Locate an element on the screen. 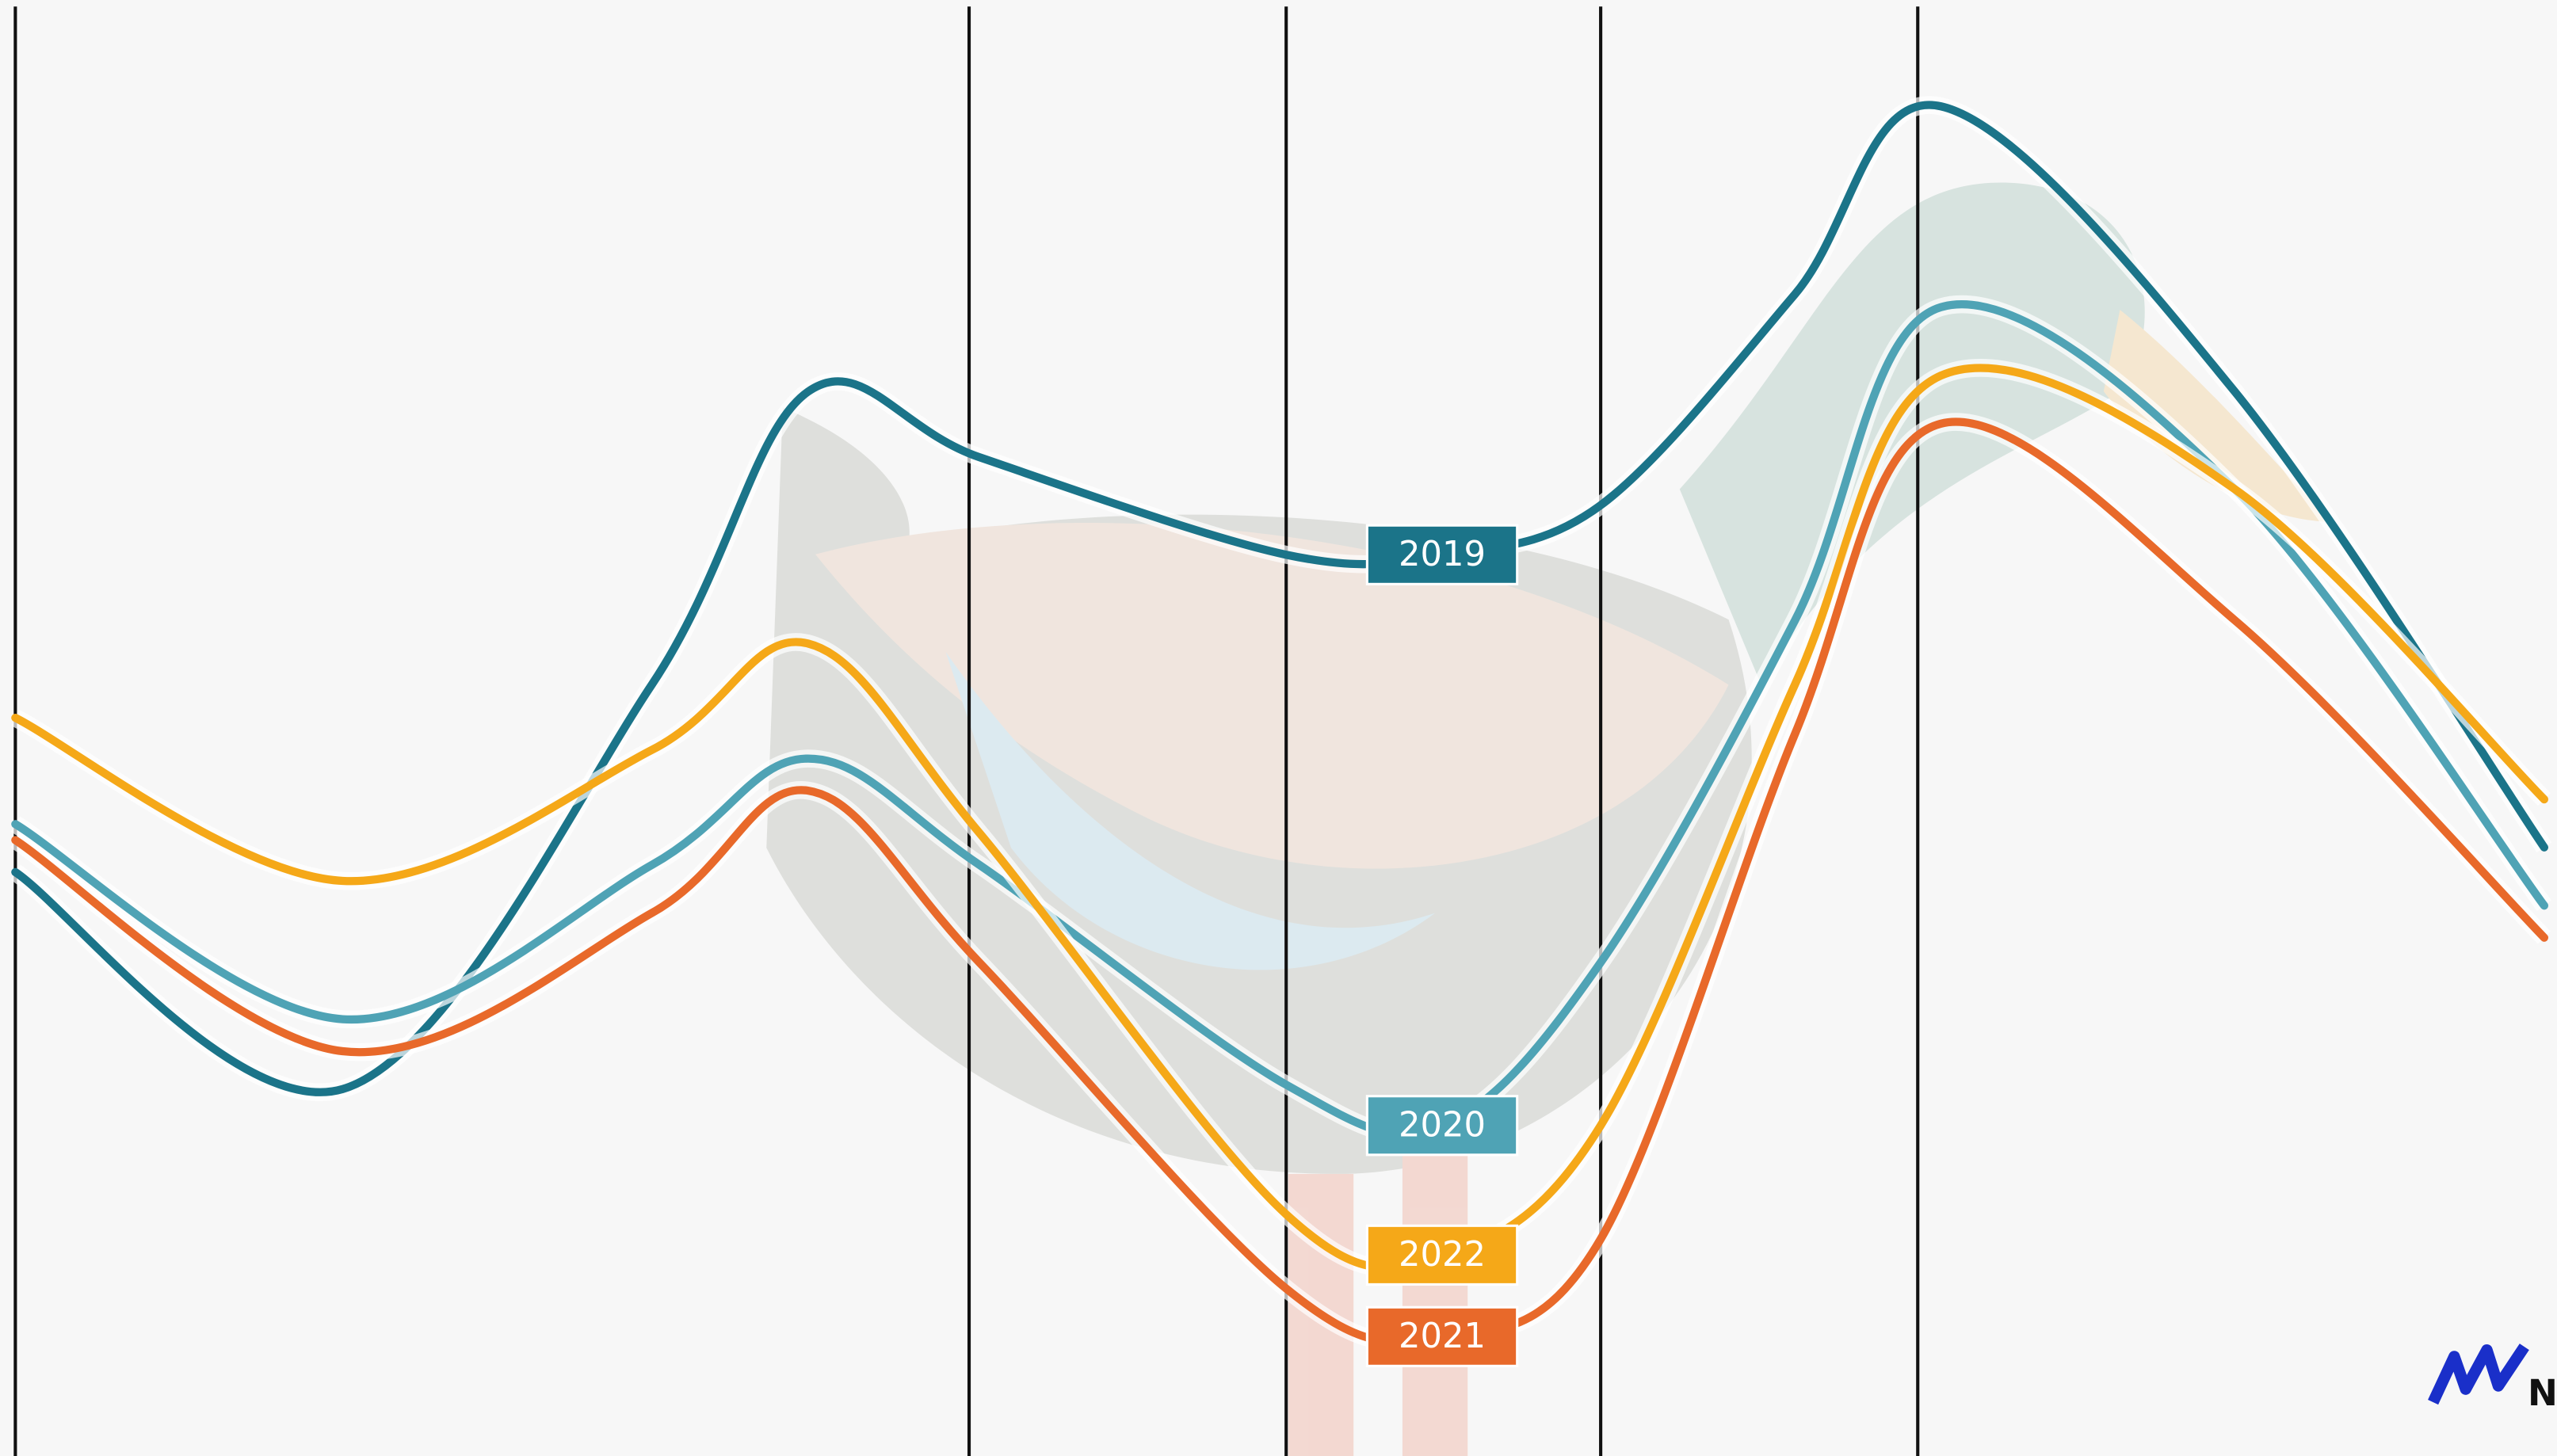 The width and height of the screenshot is (2557, 1456). series-label: 2019 is located at coordinates (1442, 554).